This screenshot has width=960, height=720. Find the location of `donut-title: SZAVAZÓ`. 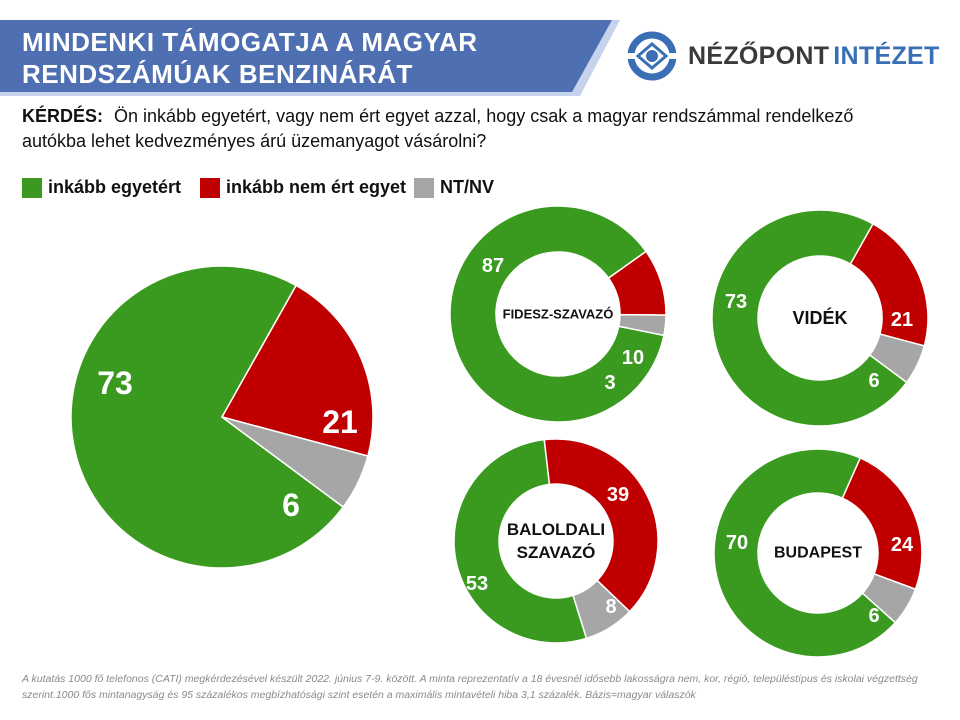

donut-title: SZAVAZÓ is located at coordinates (556, 552).